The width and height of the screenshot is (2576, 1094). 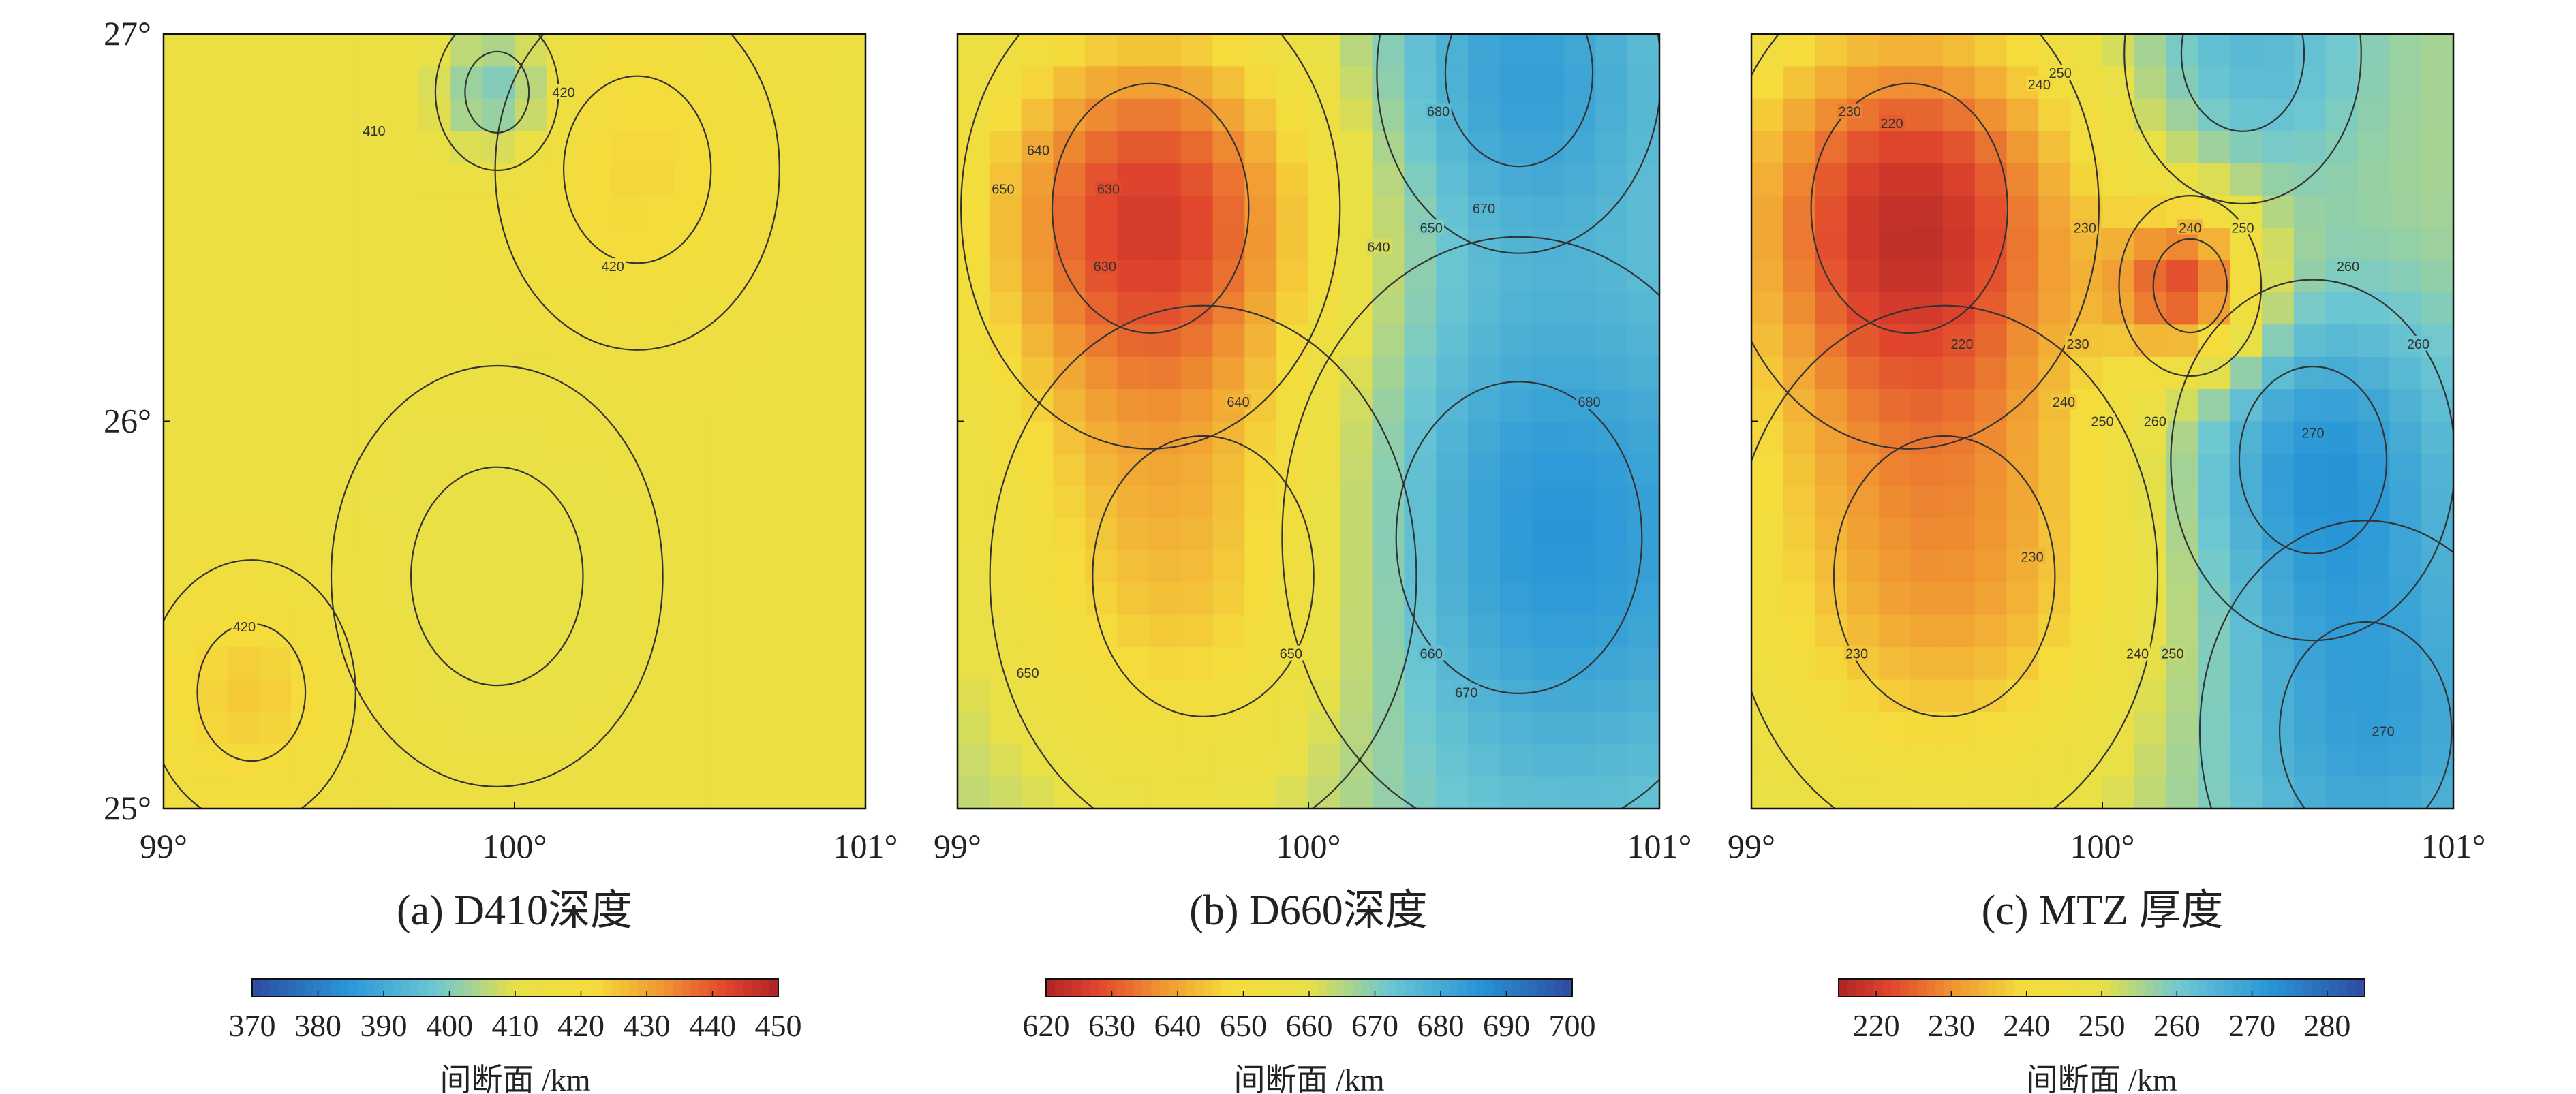 I want to click on contour-label: 680, so click(x=1438, y=112).